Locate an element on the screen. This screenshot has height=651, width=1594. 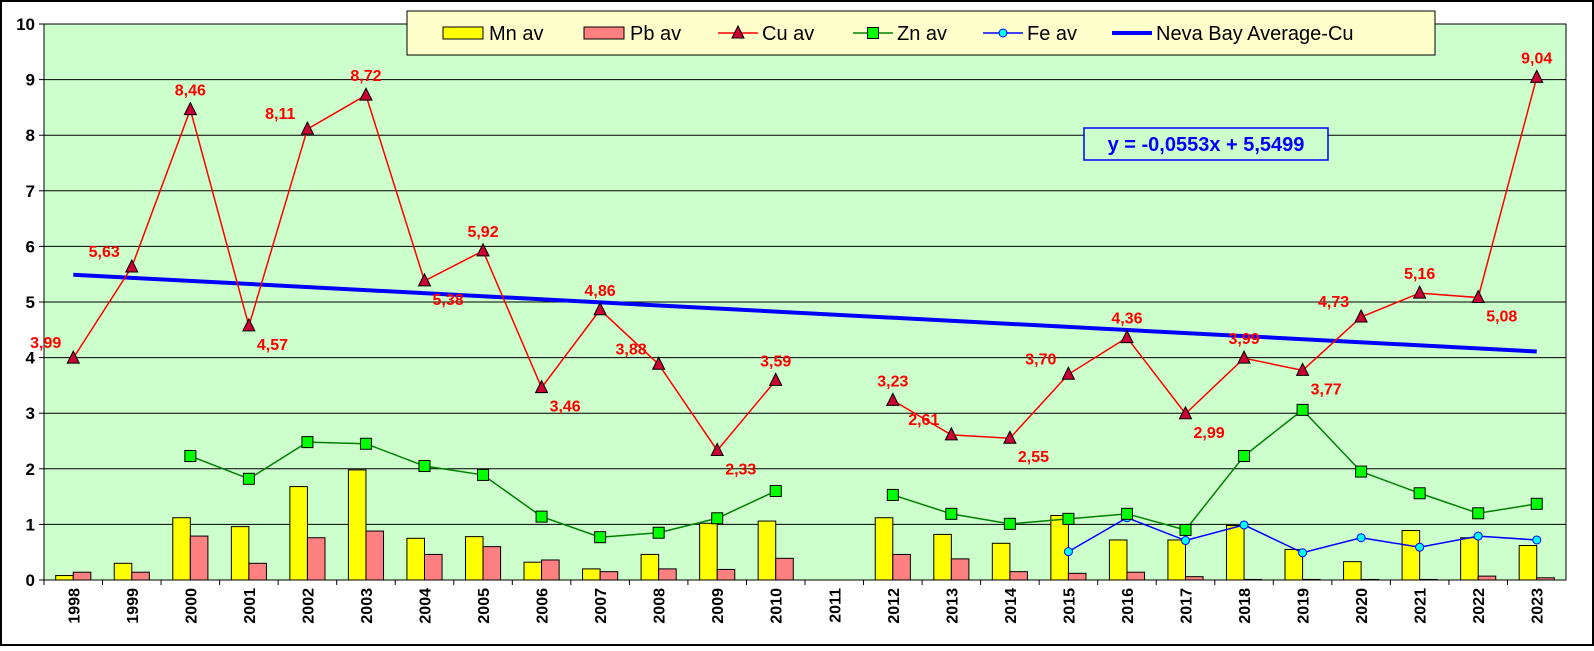
x-tick-label: 2004 is located at coordinates (426, 606).